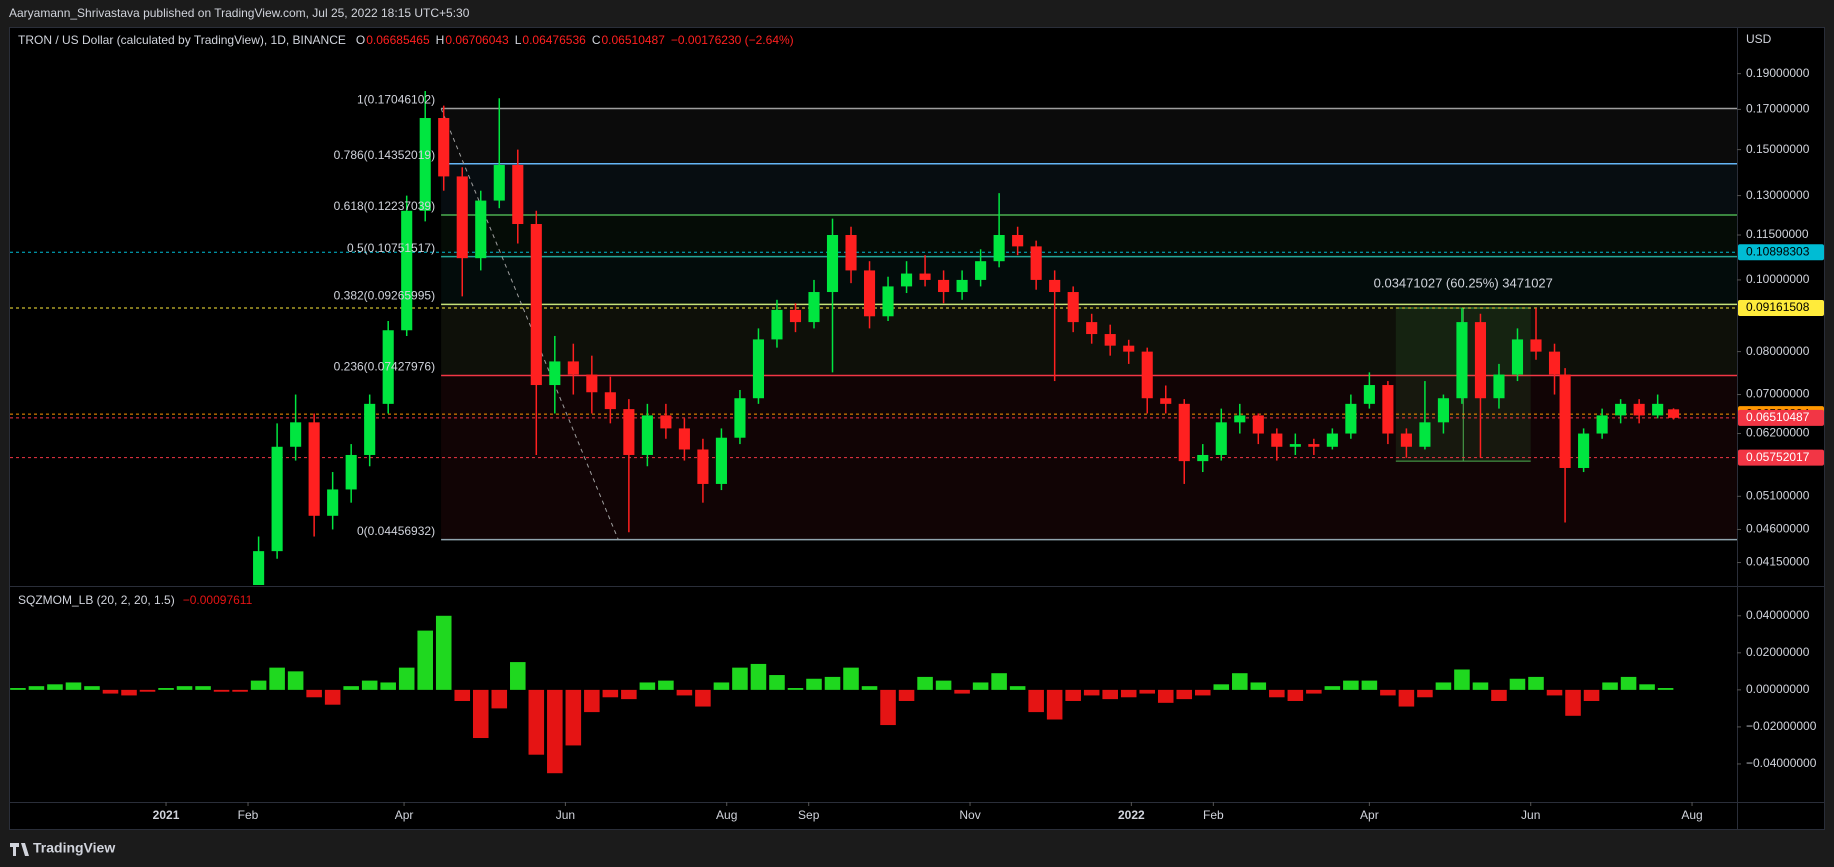  What do you see at coordinates (1778, 433) in the screenshot?
I see `y-tick-label: 0.06200000` at bounding box center [1778, 433].